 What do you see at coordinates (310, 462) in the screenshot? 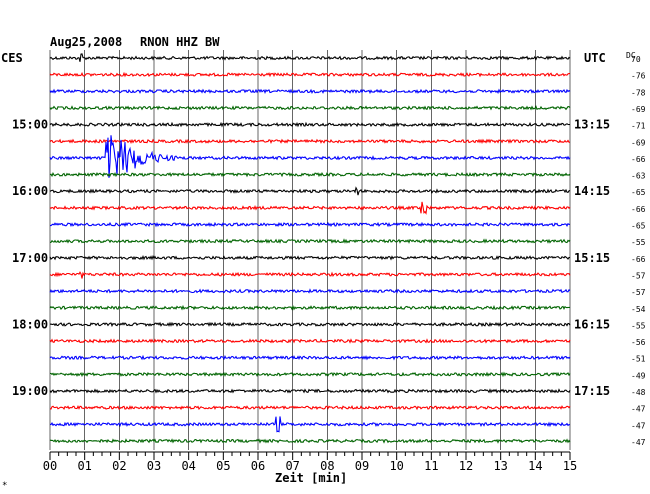
I see `x-axis: 00 01 02 03 04 05 06 07 08 09 10 11 12 13 14 15` at bounding box center [310, 462].